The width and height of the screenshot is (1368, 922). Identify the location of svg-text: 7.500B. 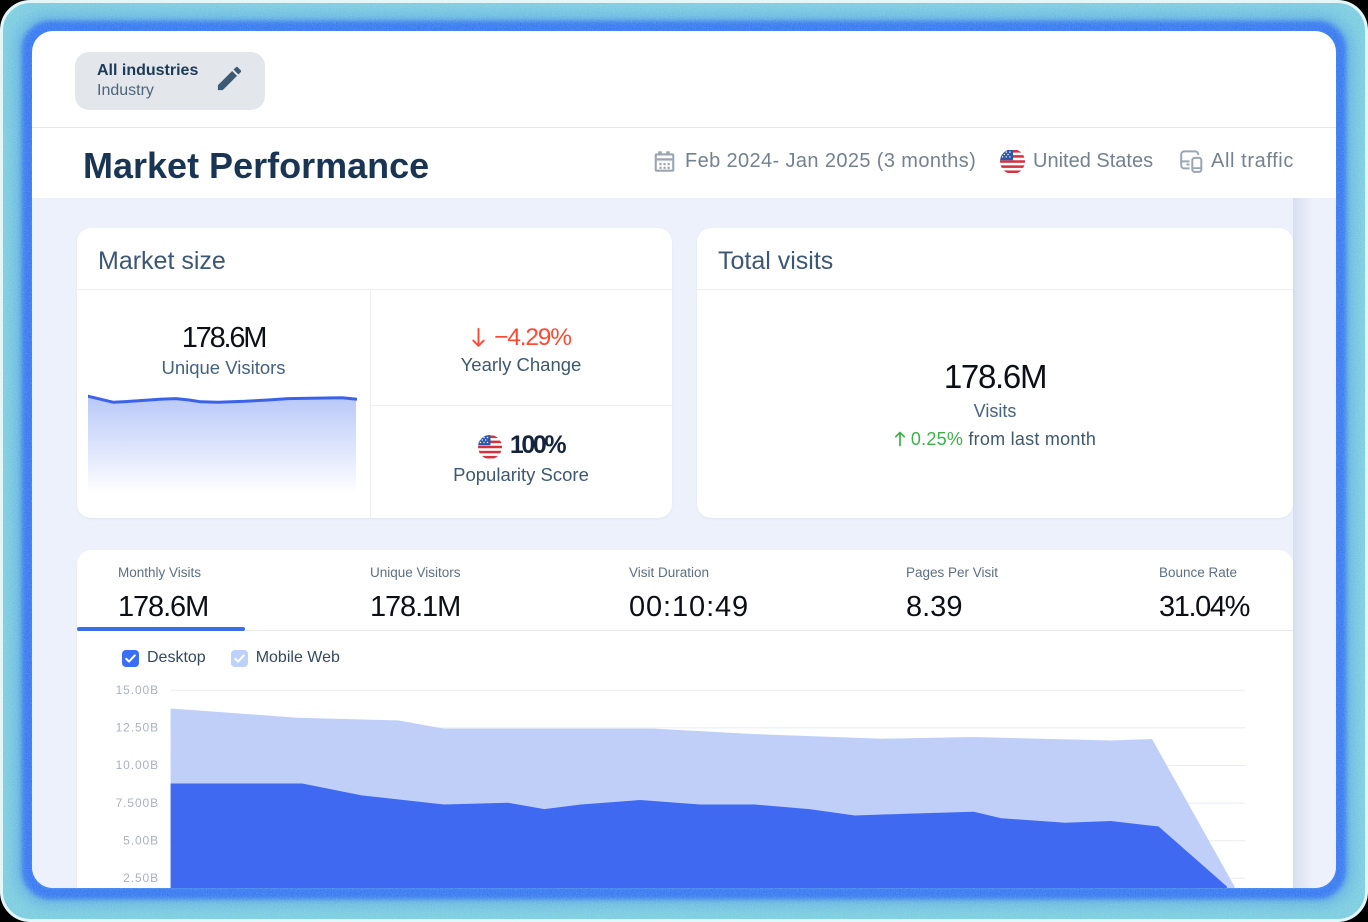
(137, 803).